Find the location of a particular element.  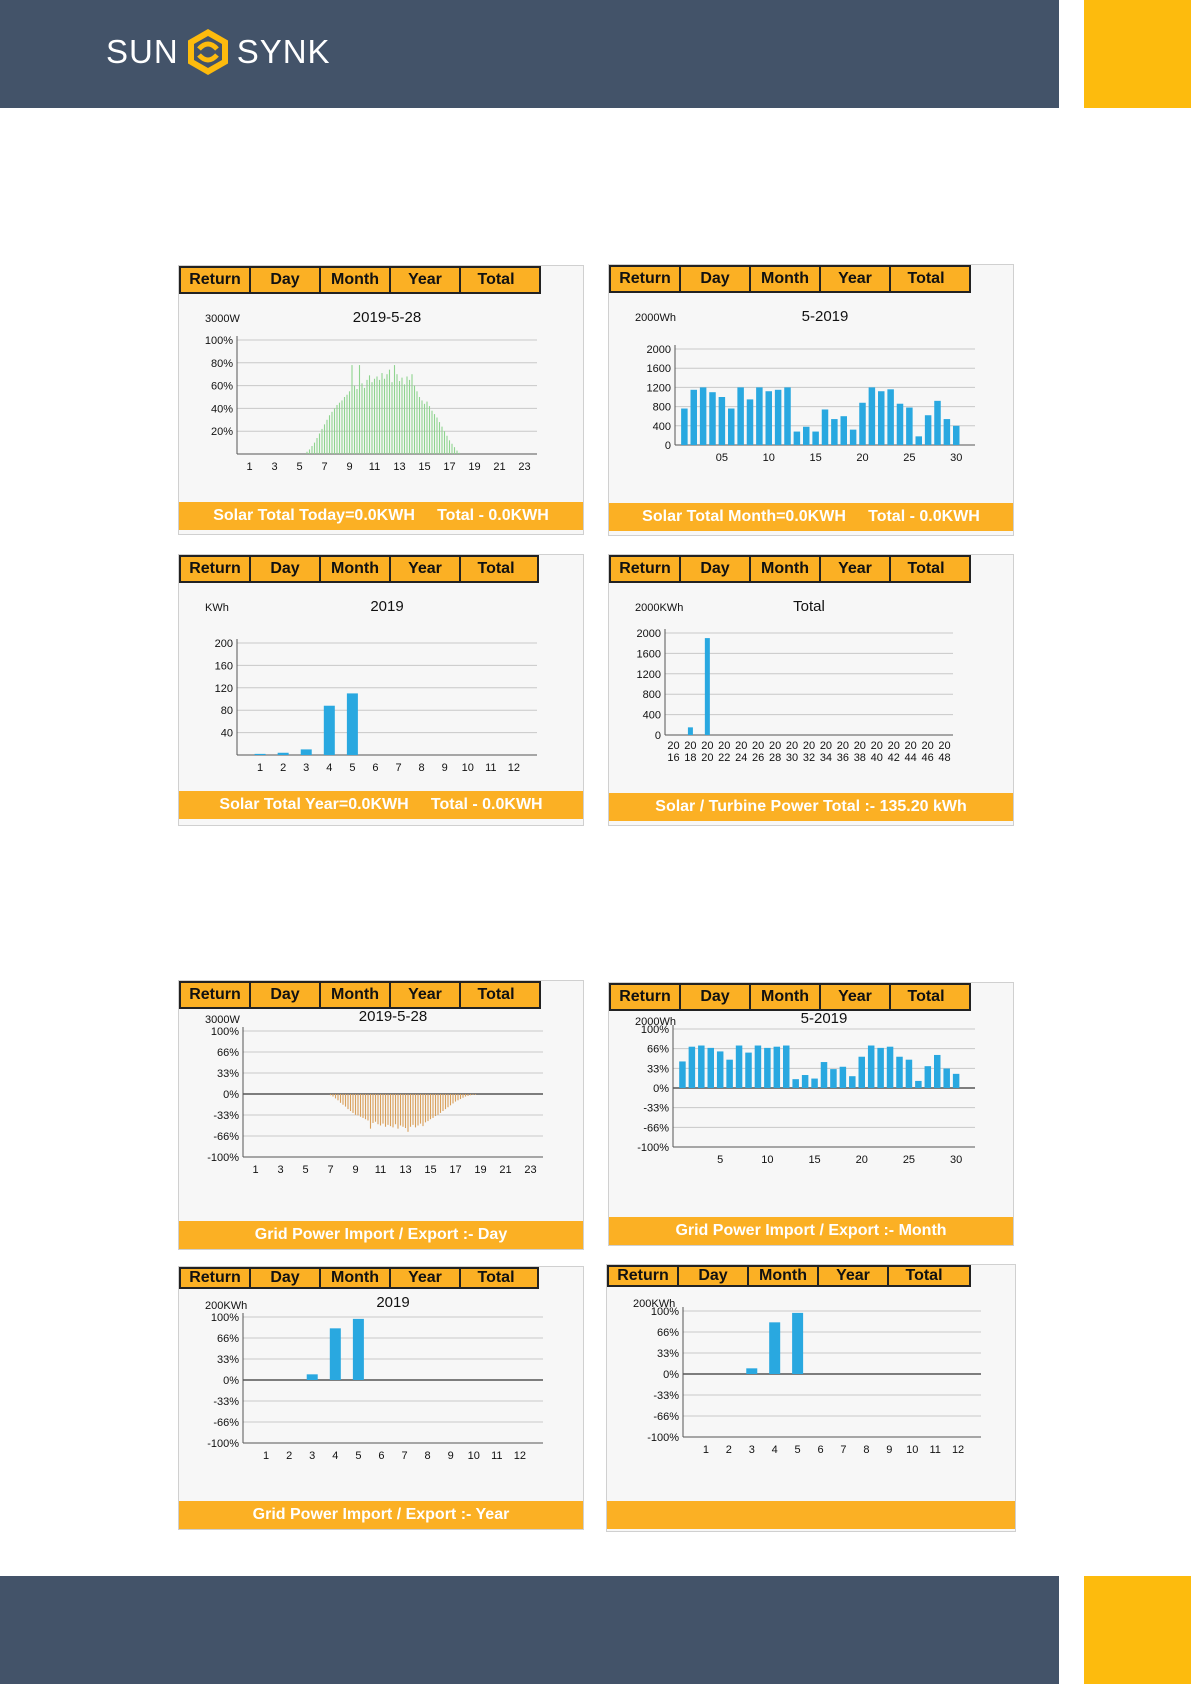

footer-text: Solar Total Year=0.0KWH Total - 0.0KWH is located at coordinates (381, 804).